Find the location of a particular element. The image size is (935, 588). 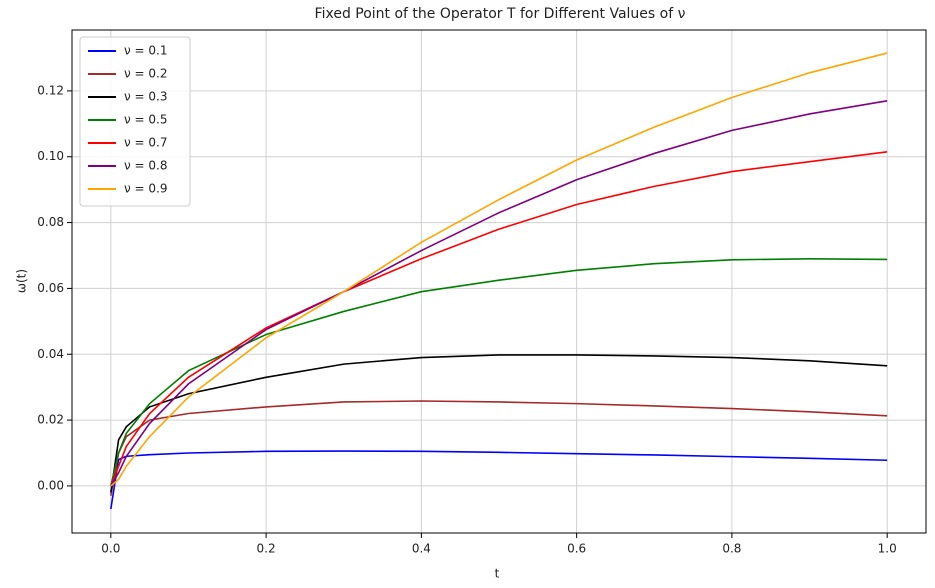

x-tick-label: 0.2 is located at coordinates (266, 549).